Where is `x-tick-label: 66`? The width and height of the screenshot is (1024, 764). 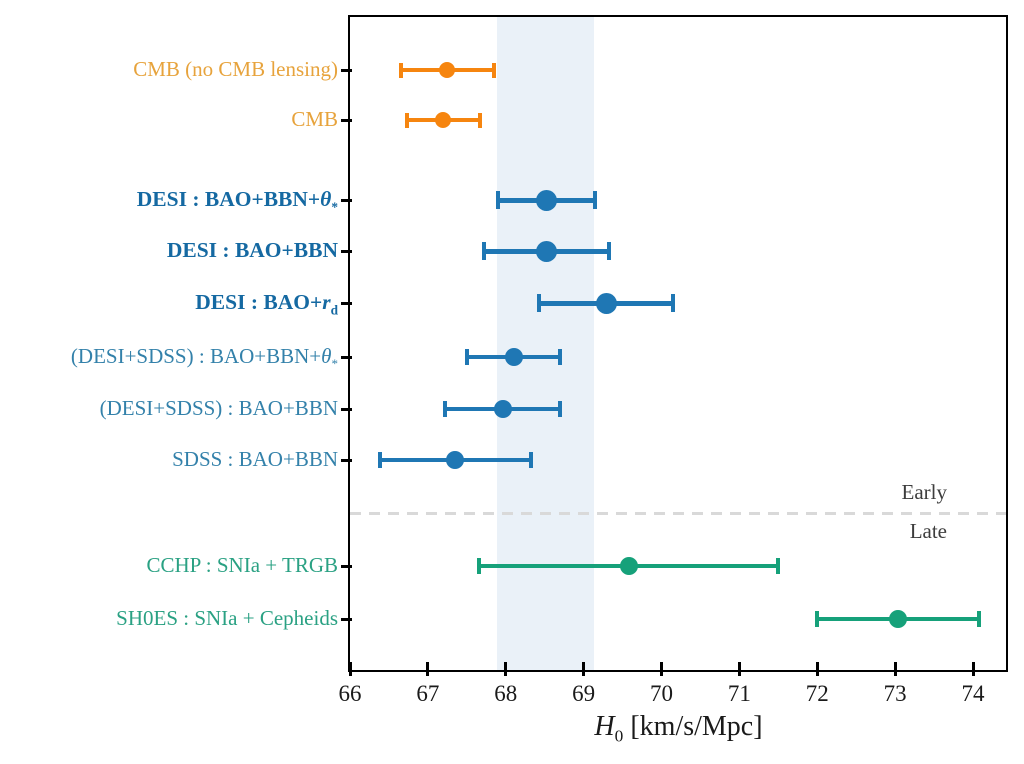 x-tick-label: 66 is located at coordinates (350, 693).